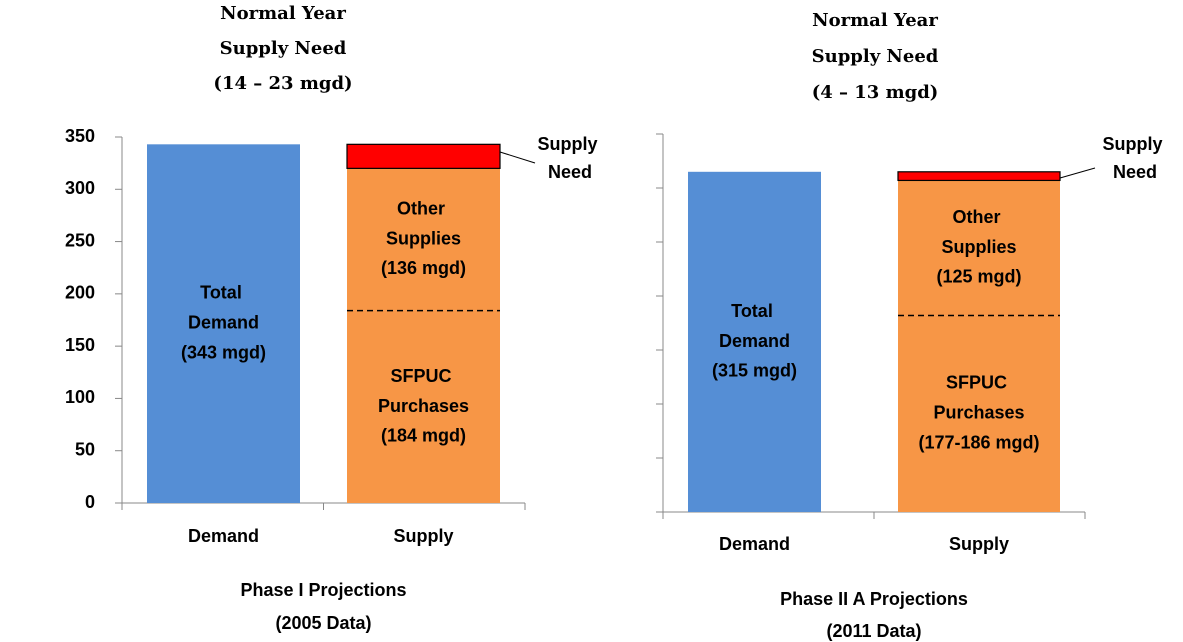  What do you see at coordinates (80, 188) in the screenshot?
I see `y-tick-label: 300` at bounding box center [80, 188].